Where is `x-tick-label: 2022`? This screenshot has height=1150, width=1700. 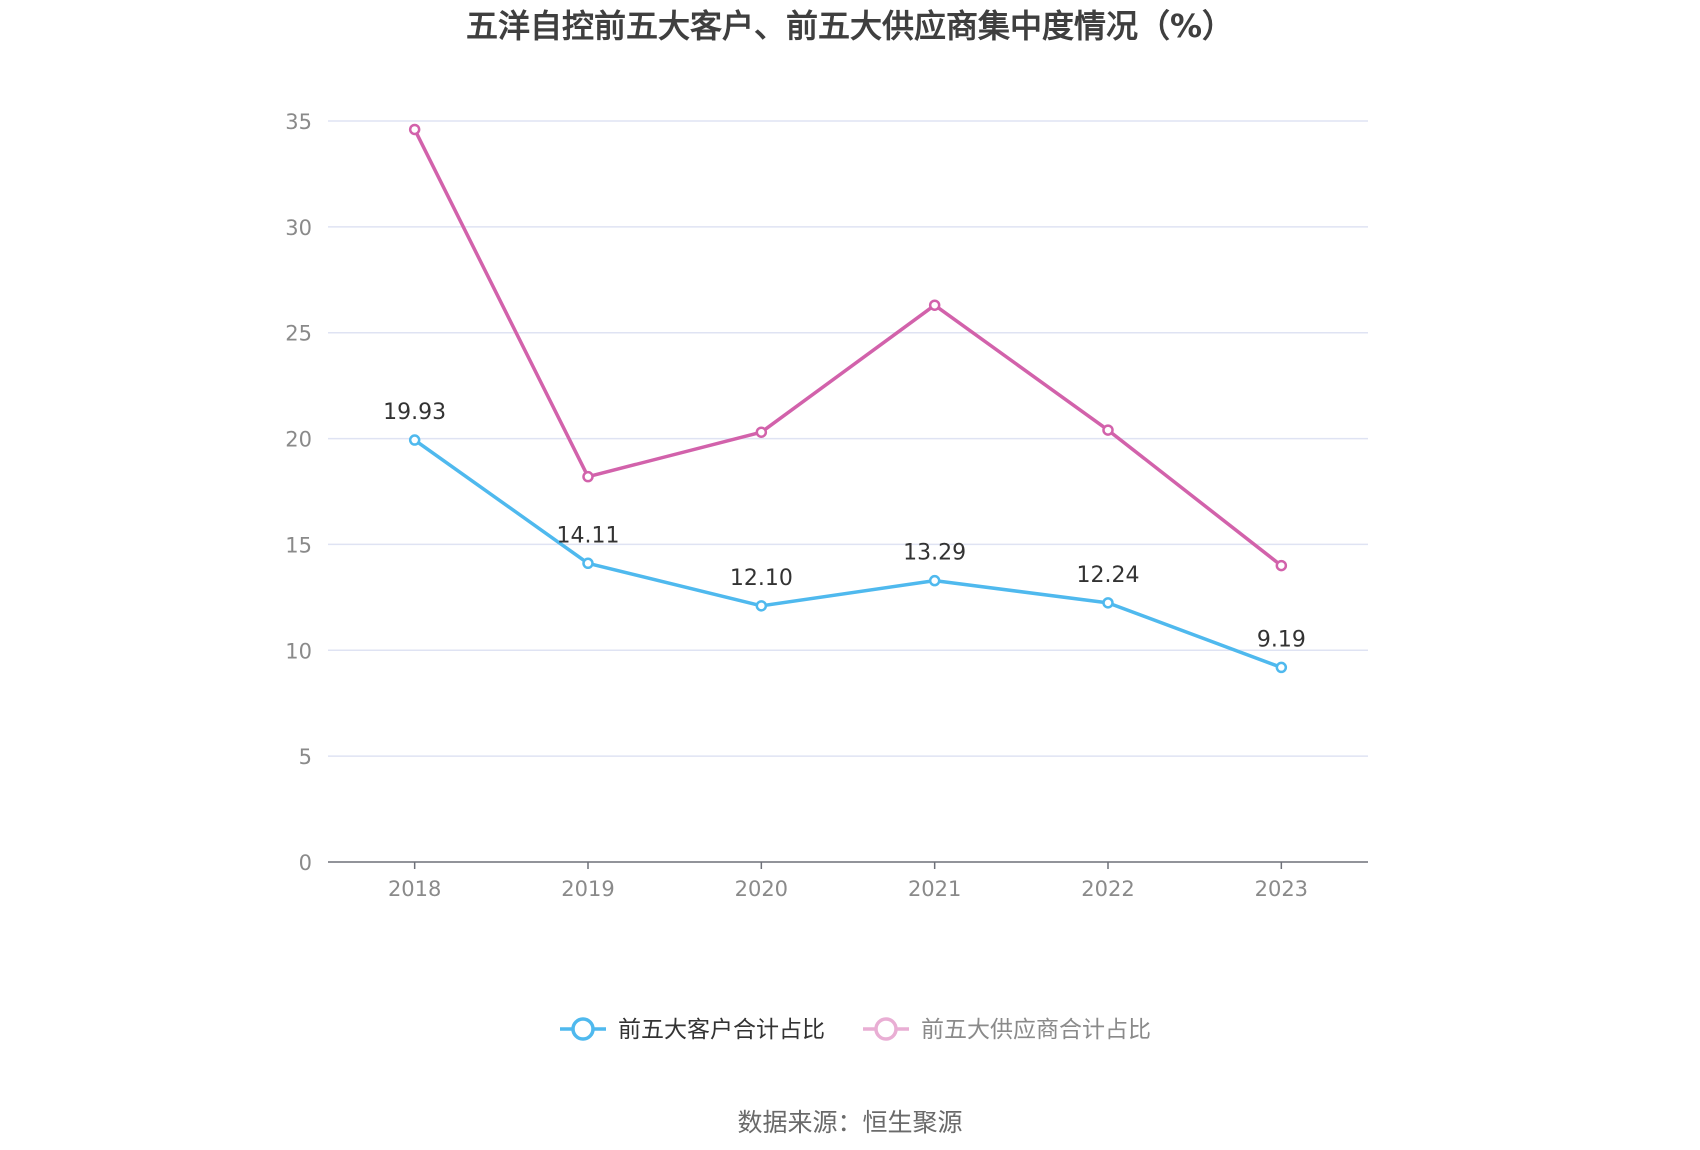 x-tick-label: 2022 is located at coordinates (1107, 889).